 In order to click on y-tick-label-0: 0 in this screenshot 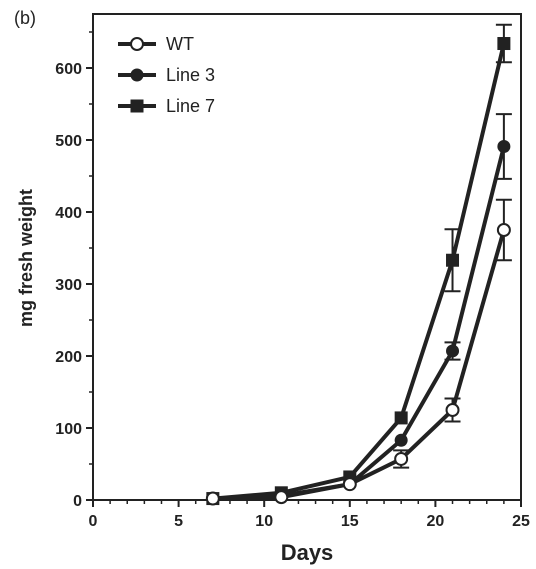, I will do `click(77, 501)`.